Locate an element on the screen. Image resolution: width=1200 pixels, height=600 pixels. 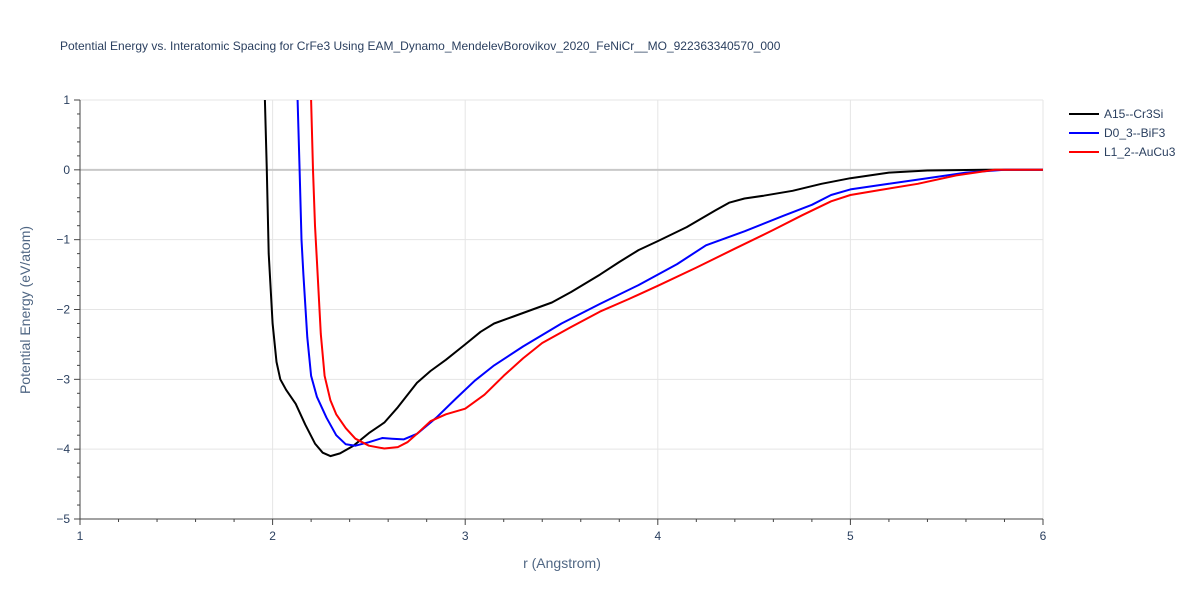
y-axis-title: Potential Energy (eV/atom) is located at coordinates (25, 310).